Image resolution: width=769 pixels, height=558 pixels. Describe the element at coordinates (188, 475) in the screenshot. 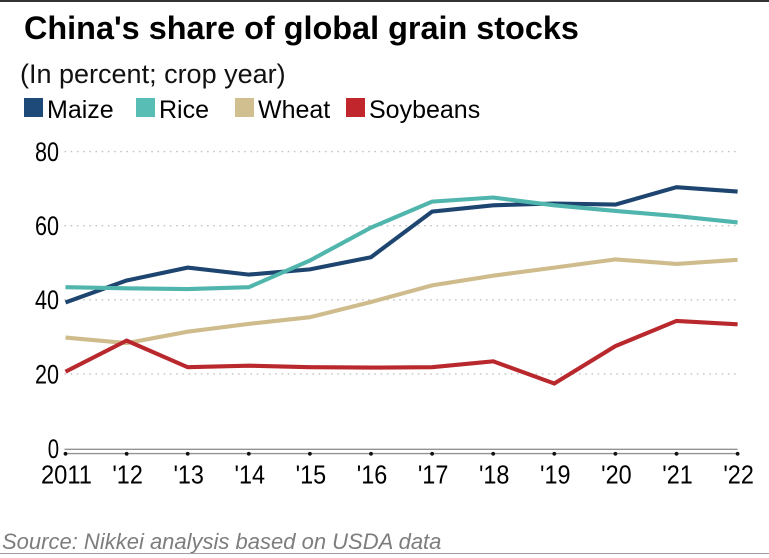

I see `svg-text: '13` at that location.